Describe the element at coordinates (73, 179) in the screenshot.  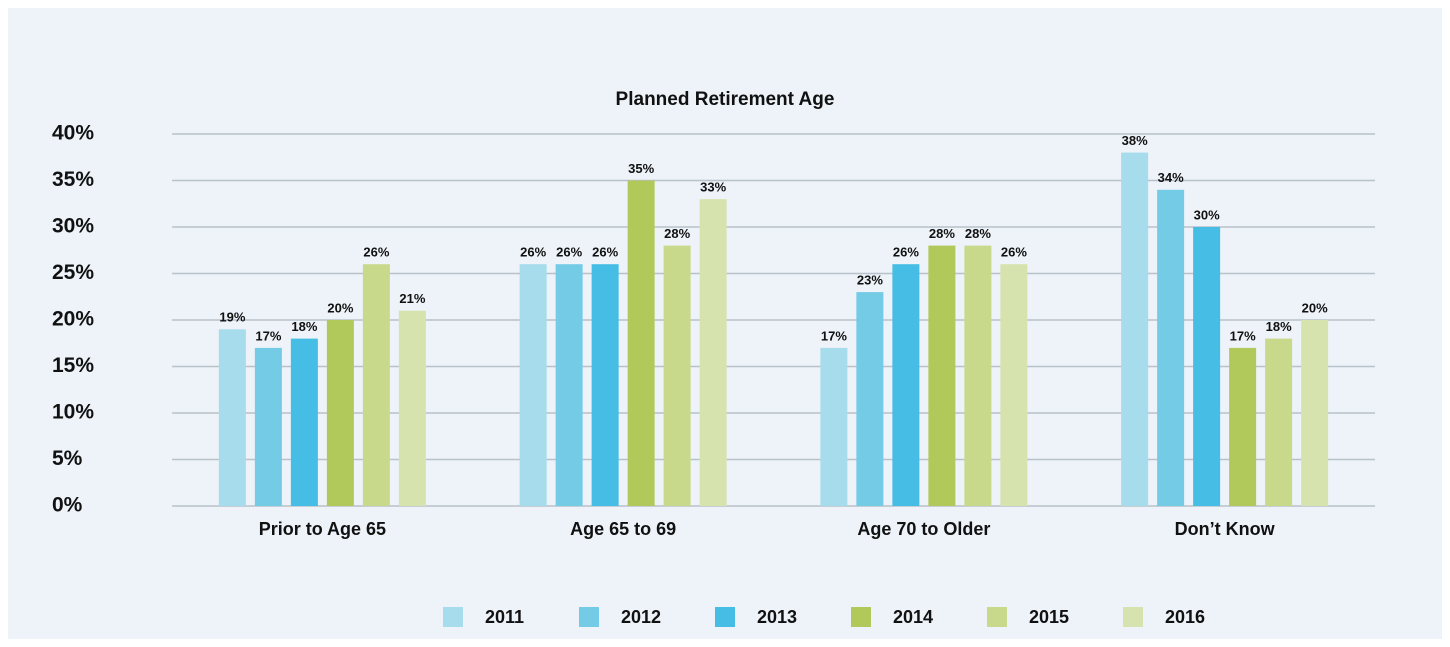
I see `y-tick-label: 35%` at that location.